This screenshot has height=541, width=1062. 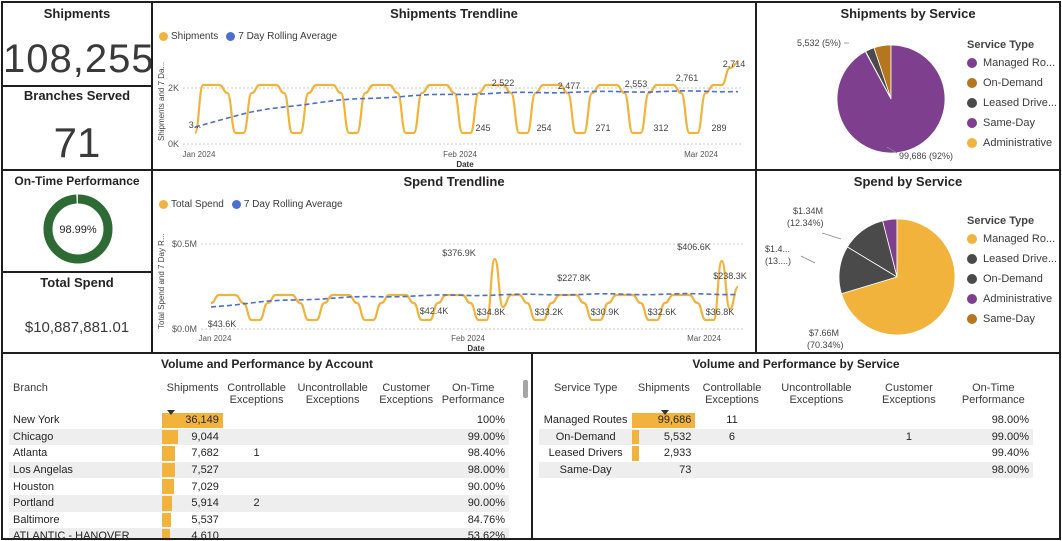 I want to click on spend-label: Total Spend, so click(x=77, y=282).